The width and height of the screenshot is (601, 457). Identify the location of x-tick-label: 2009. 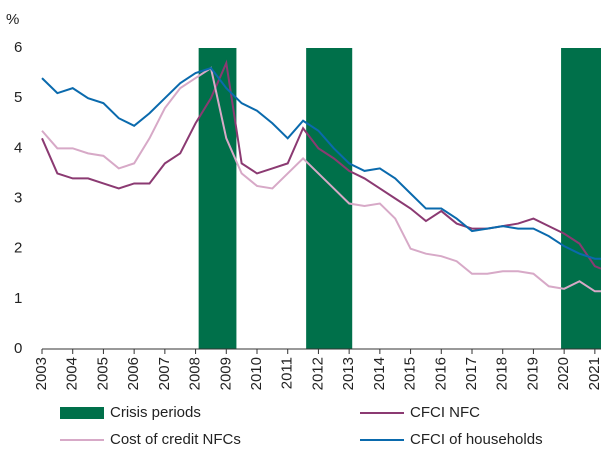
(225, 373).